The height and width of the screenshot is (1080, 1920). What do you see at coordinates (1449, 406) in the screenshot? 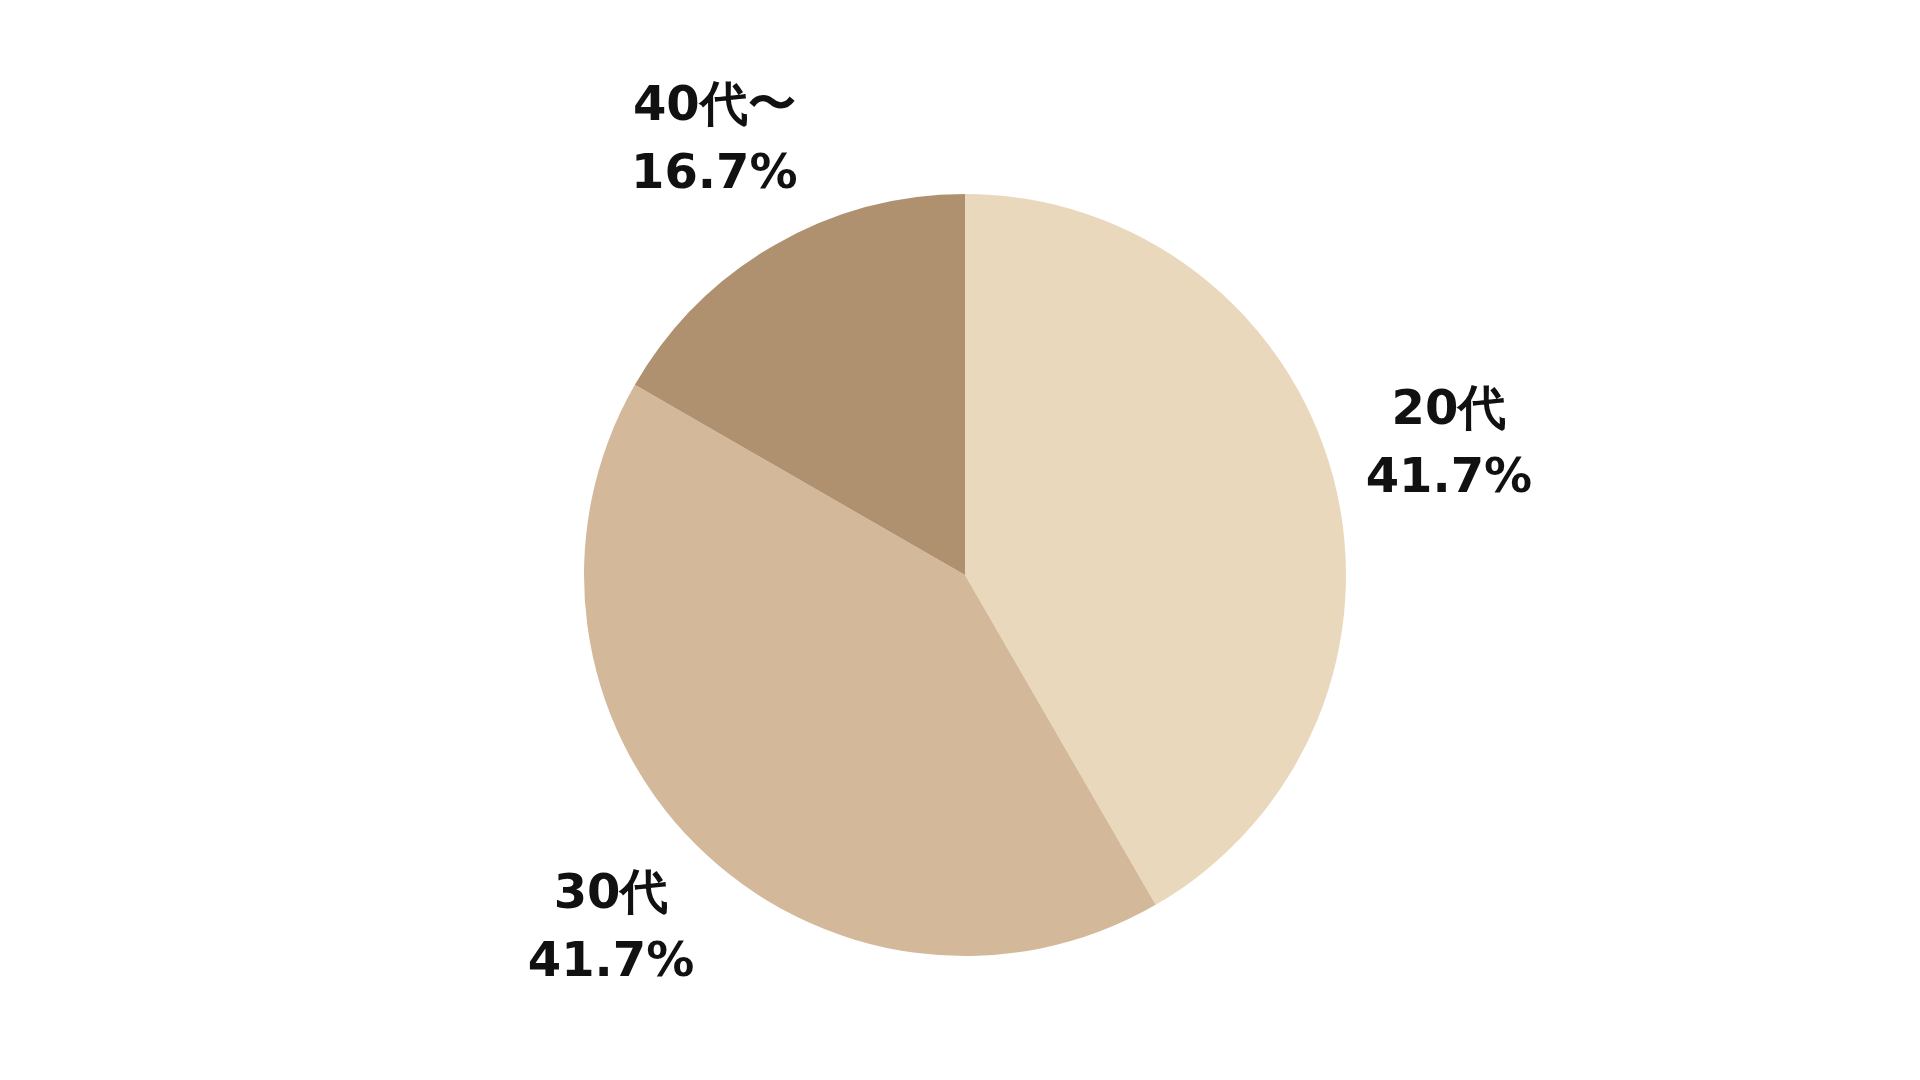
I see `slice-label: 20代` at bounding box center [1449, 406].